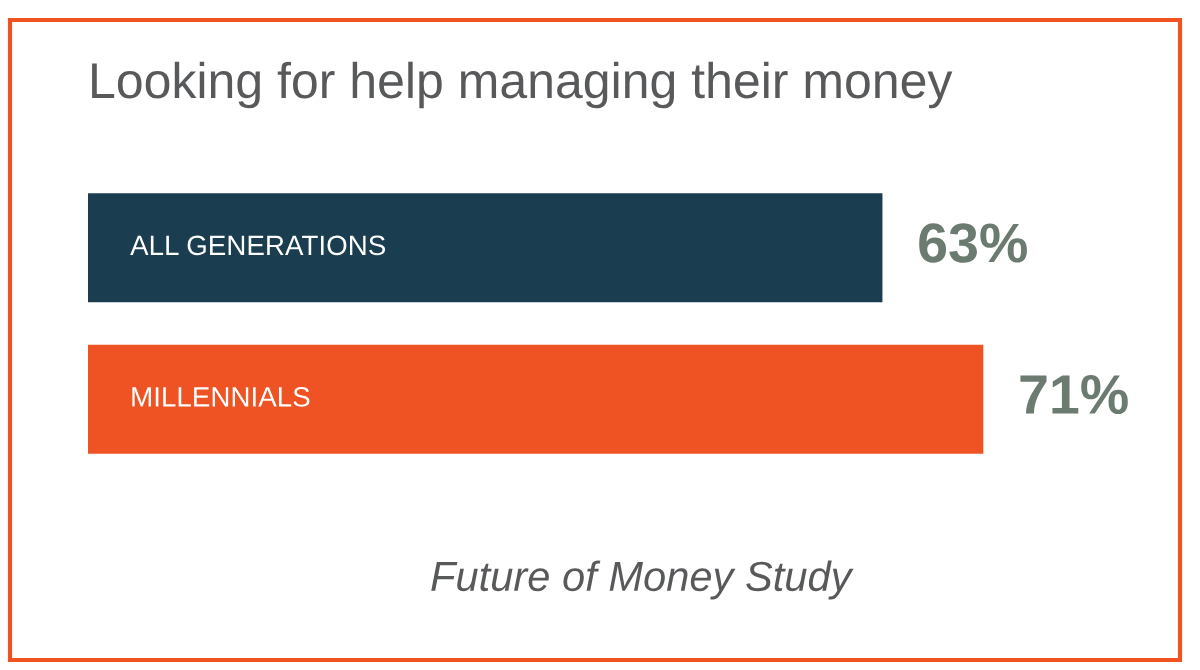  What do you see at coordinates (642, 580) in the screenshot?
I see `text: Future of Money Study` at bounding box center [642, 580].